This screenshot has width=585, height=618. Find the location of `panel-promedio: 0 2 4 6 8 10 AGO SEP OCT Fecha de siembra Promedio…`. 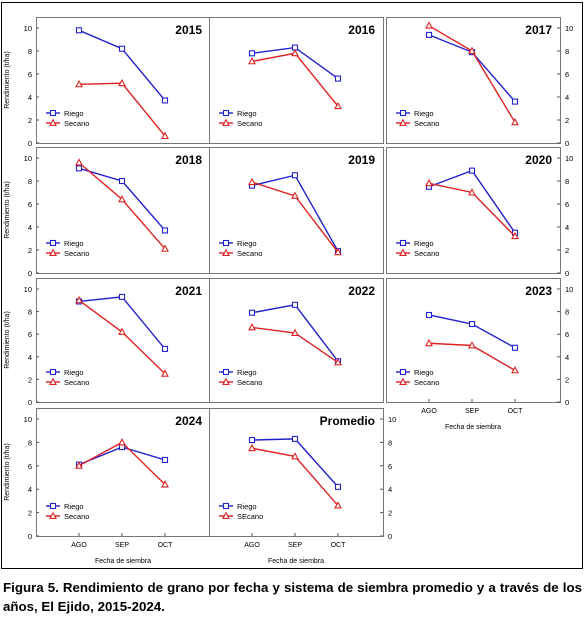

panel-promedio: 0 2 4 6 8 10 AGO SEP OCT Fecha de siembra Promedio… is located at coordinates (302, 486).